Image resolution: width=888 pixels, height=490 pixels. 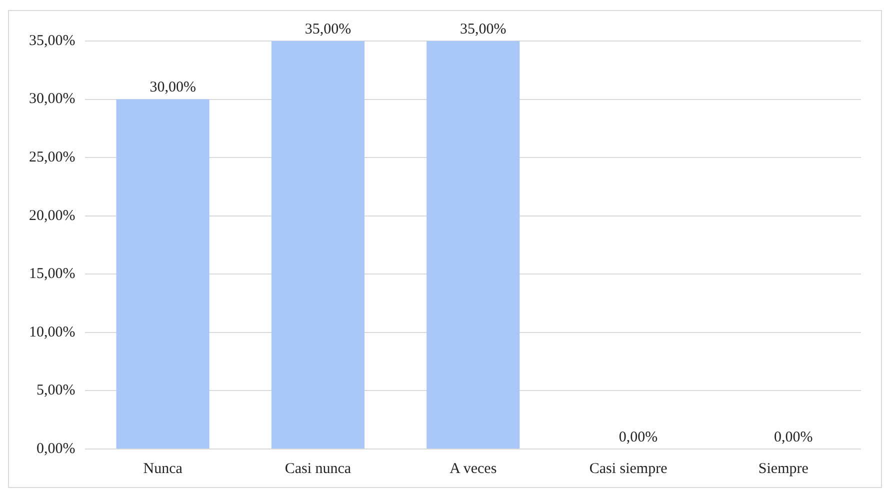 What do you see at coordinates (628, 468) in the screenshot?
I see `x-tick-label: Casi siempre` at bounding box center [628, 468].